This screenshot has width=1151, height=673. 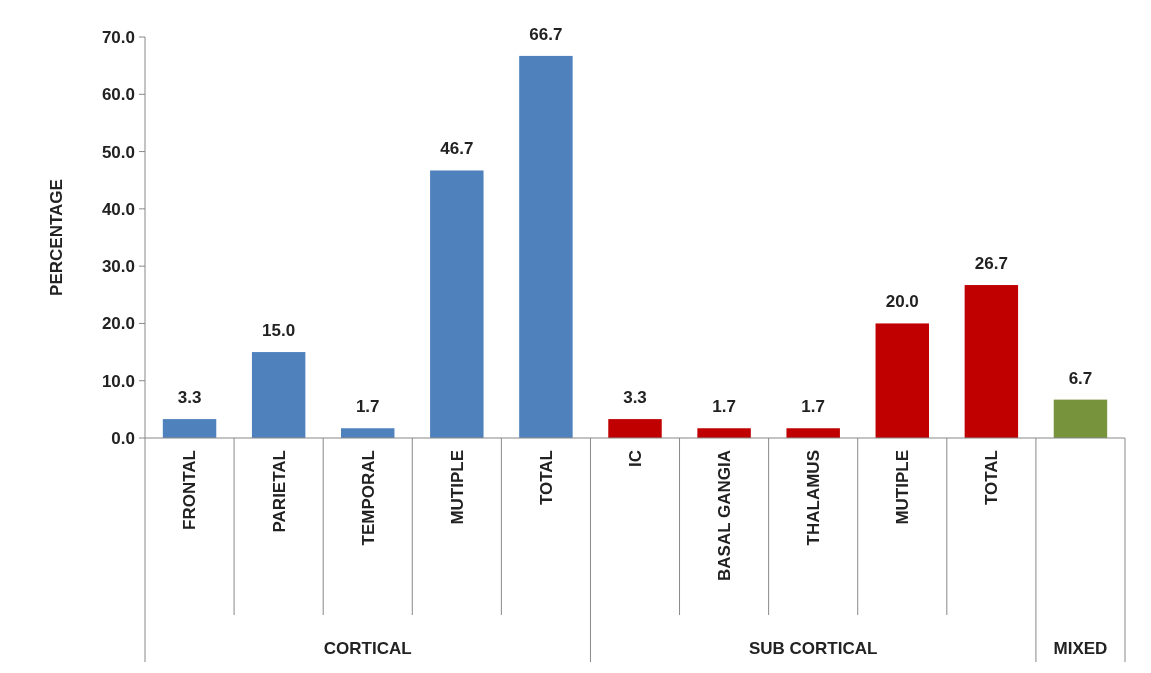 I want to click on y-tick-label: 70.0, so click(x=118, y=37).